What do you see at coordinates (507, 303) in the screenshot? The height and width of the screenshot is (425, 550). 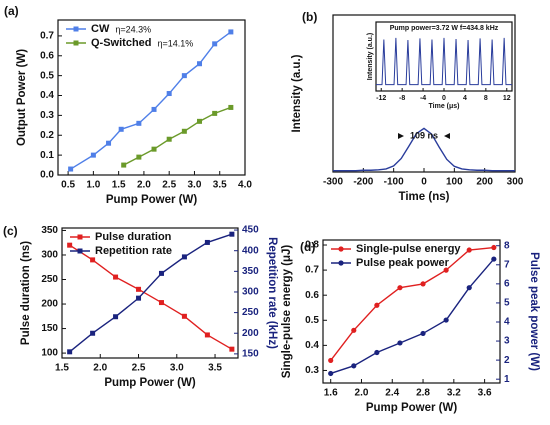 I see `y2-tick-label: 5` at bounding box center [507, 303].